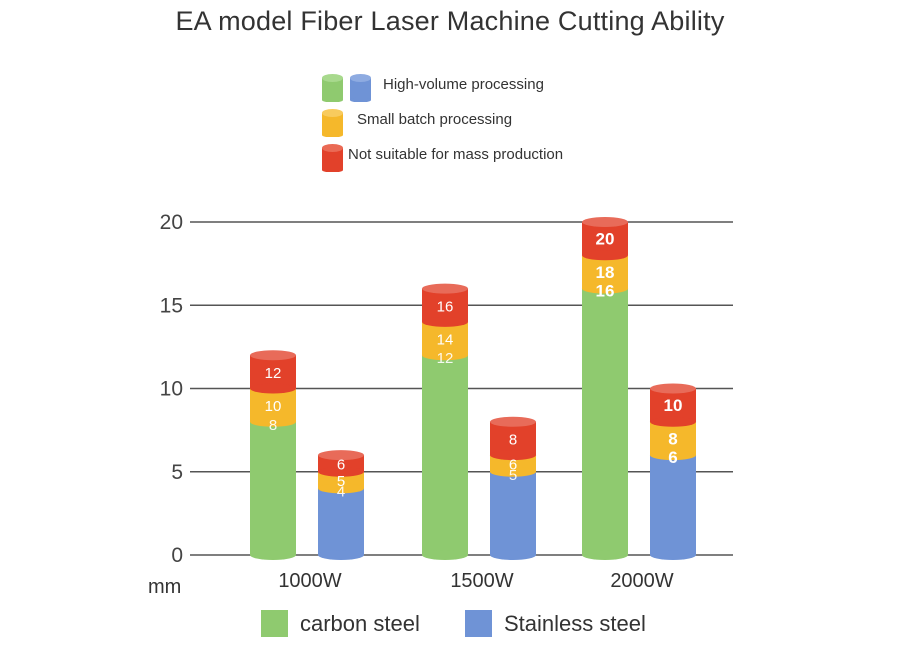  Describe the element at coordinates (481, 581) in the screenshot. I see `x-category-label-1500W: 1500W` at that location.